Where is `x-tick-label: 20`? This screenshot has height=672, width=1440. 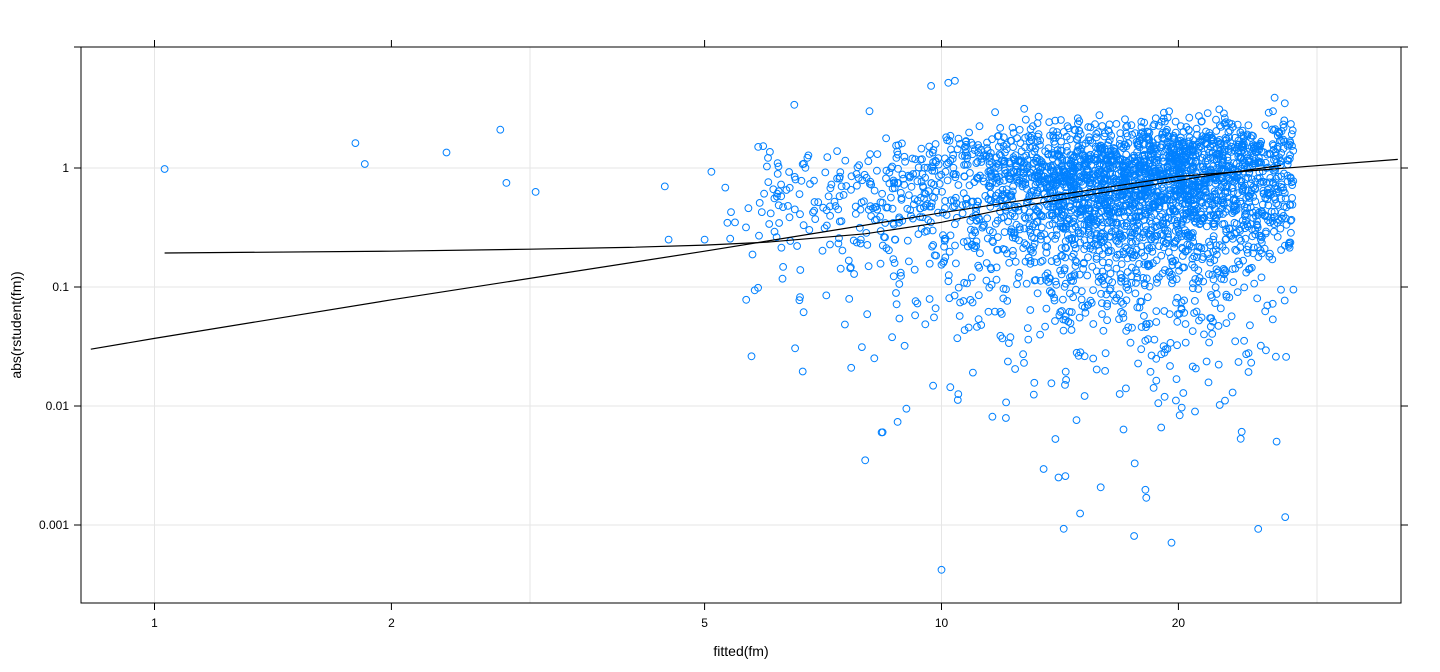 x-tick-label: 20 is located at coordinates (1179, 623).